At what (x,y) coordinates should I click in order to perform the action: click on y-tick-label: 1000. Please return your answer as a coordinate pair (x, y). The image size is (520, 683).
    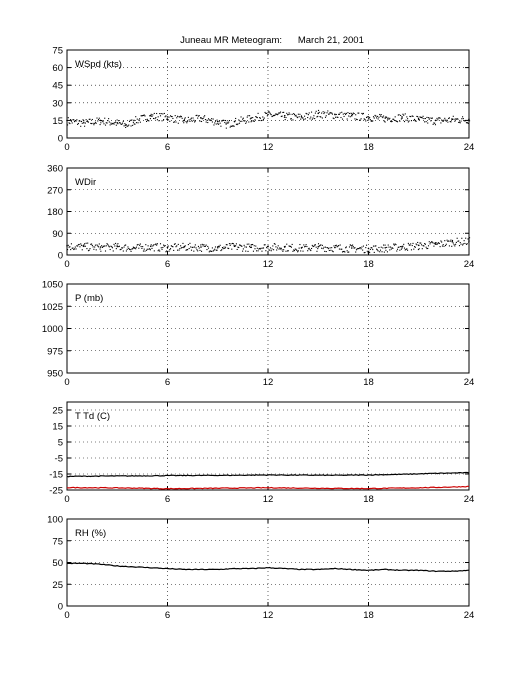
    Looking at the image, I should click on (52, 329).